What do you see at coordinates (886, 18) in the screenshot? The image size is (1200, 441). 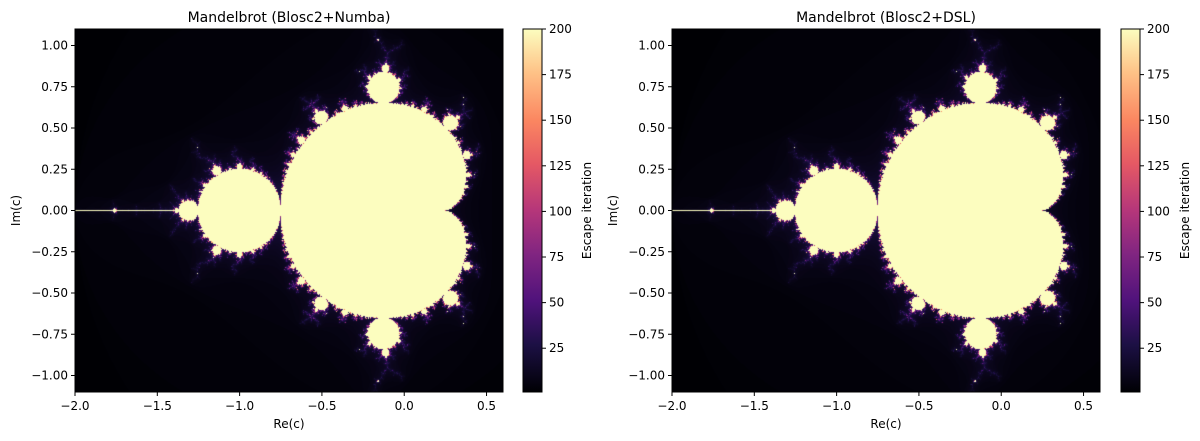 I see `chart-title: Mandelbrot (Blosc2+DSL)` at bounding box center [886, 18].